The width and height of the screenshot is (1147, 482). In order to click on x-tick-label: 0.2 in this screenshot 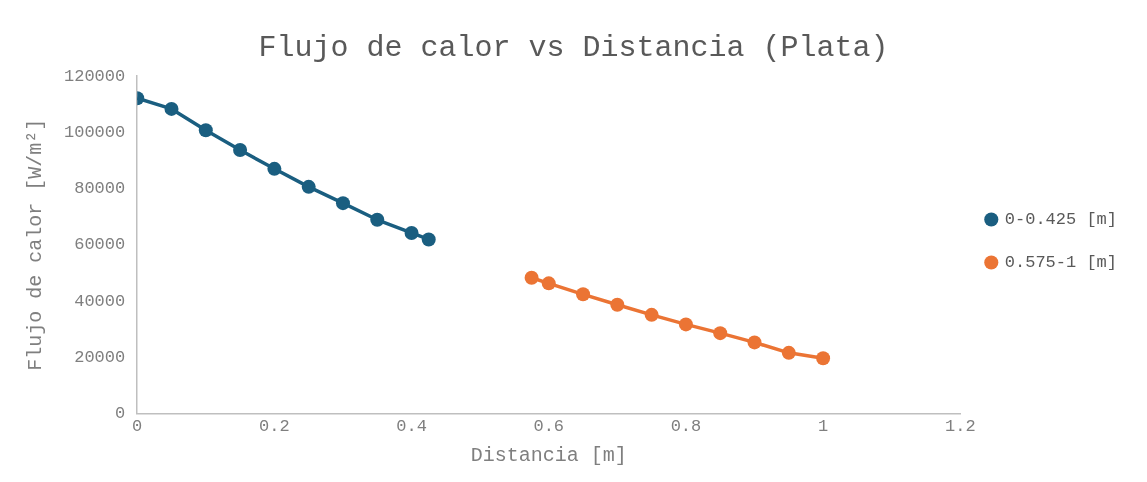, I will do `click(274, 427)`.